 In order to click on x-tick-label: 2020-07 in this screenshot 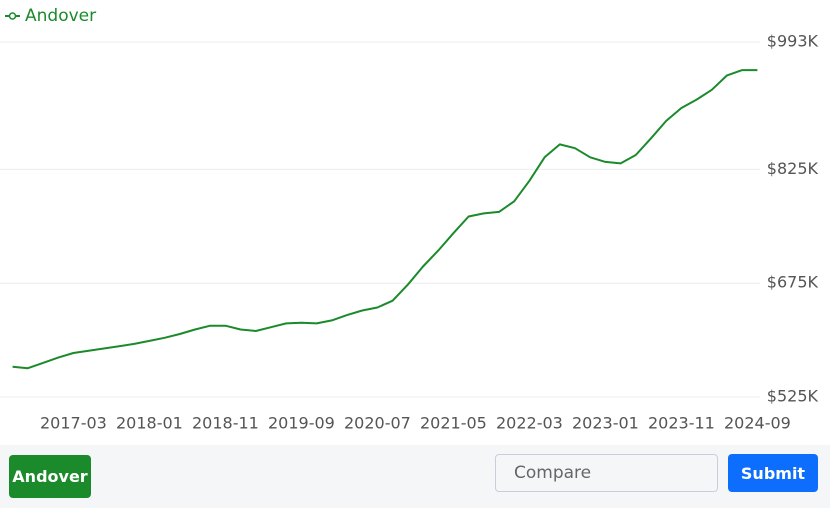, I will do `click(377, 423)`.